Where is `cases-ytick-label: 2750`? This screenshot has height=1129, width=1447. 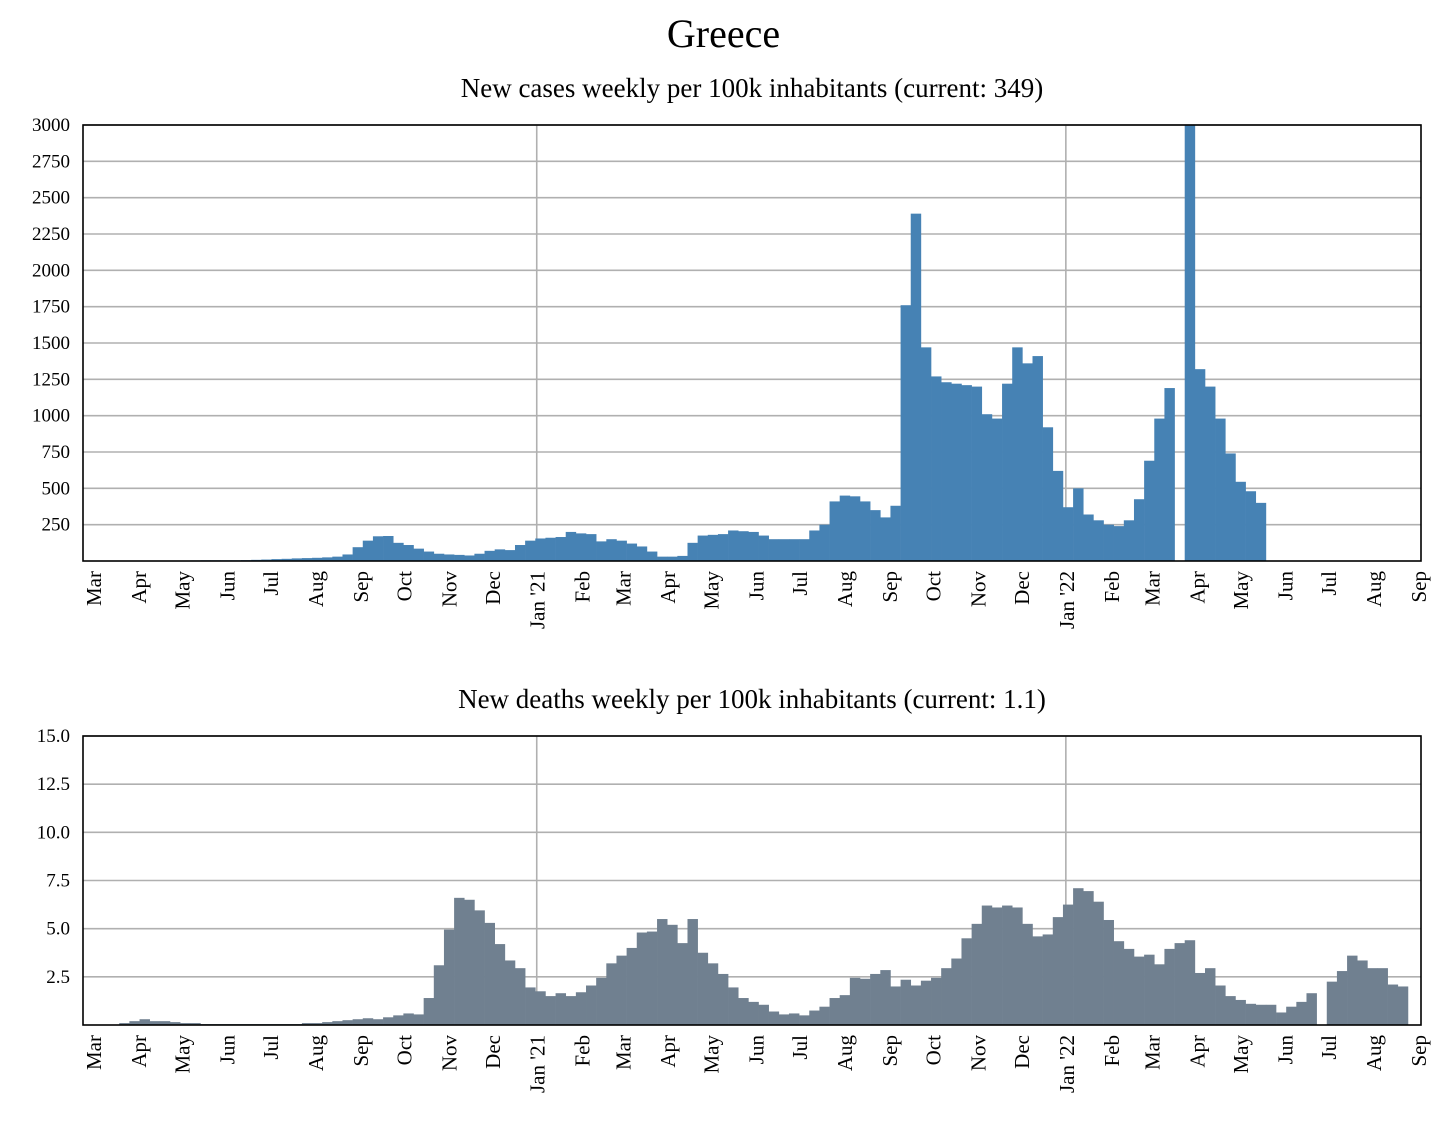 cases-ytick-label: 2750 is located at coordinates (51, 161).